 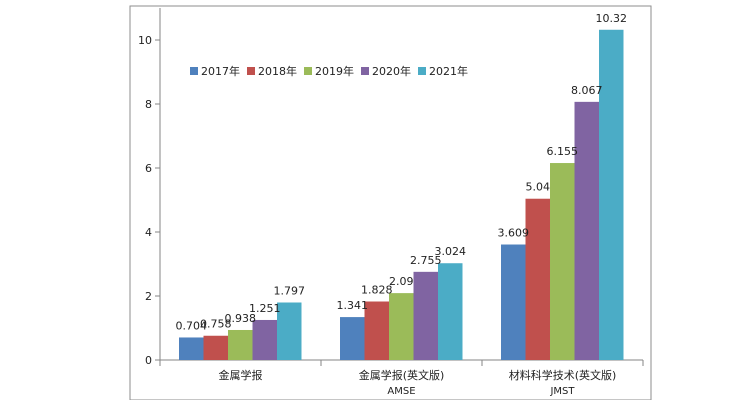 What do you see at coordinates (377, 290) in the screenshot?
I see `bar-value-label: 1.828` at bounding box center [377, 290].